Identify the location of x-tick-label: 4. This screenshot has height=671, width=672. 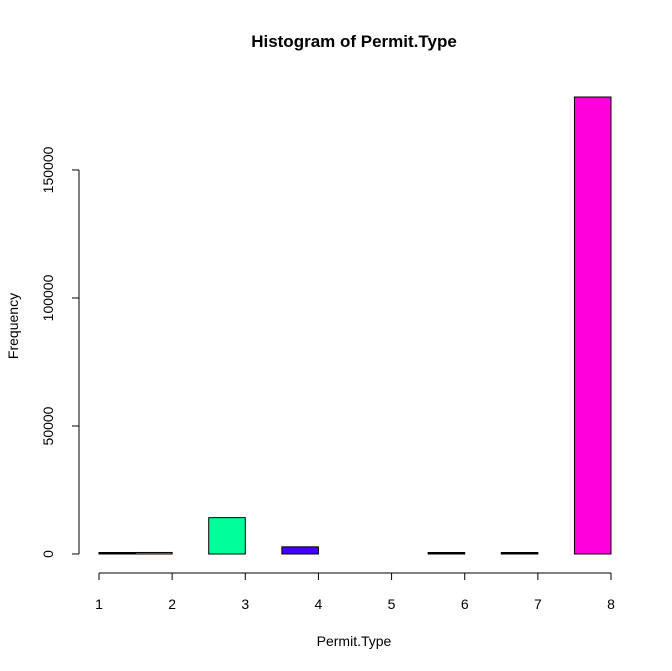
(319, 604).